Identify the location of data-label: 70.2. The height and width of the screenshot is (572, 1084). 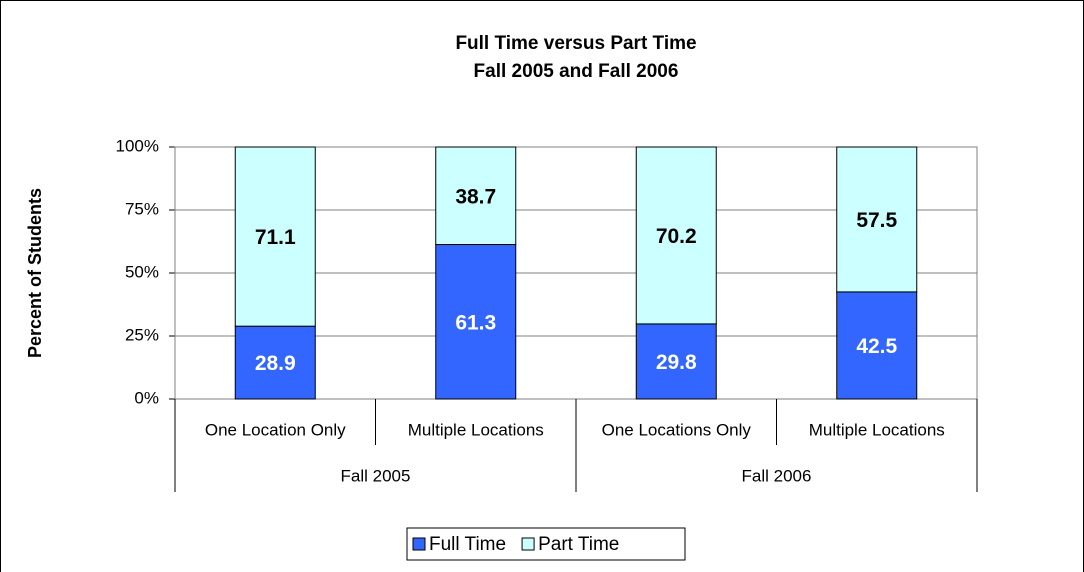
(676, 236).